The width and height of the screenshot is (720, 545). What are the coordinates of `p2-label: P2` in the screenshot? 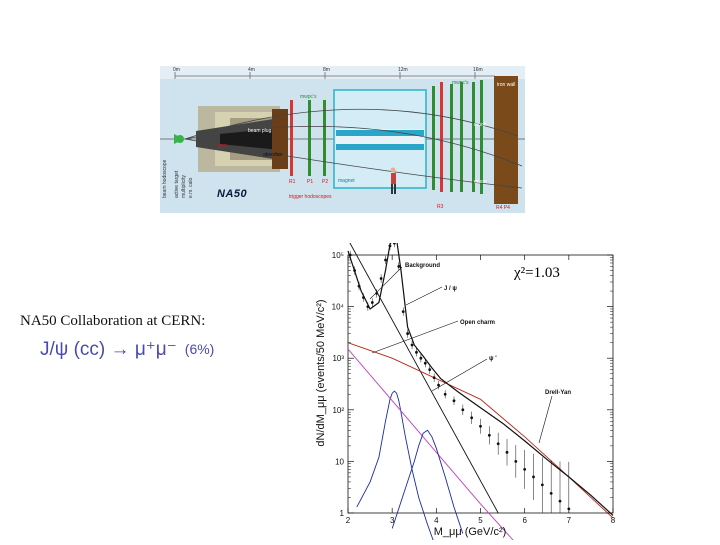 It's located at (325, 182).